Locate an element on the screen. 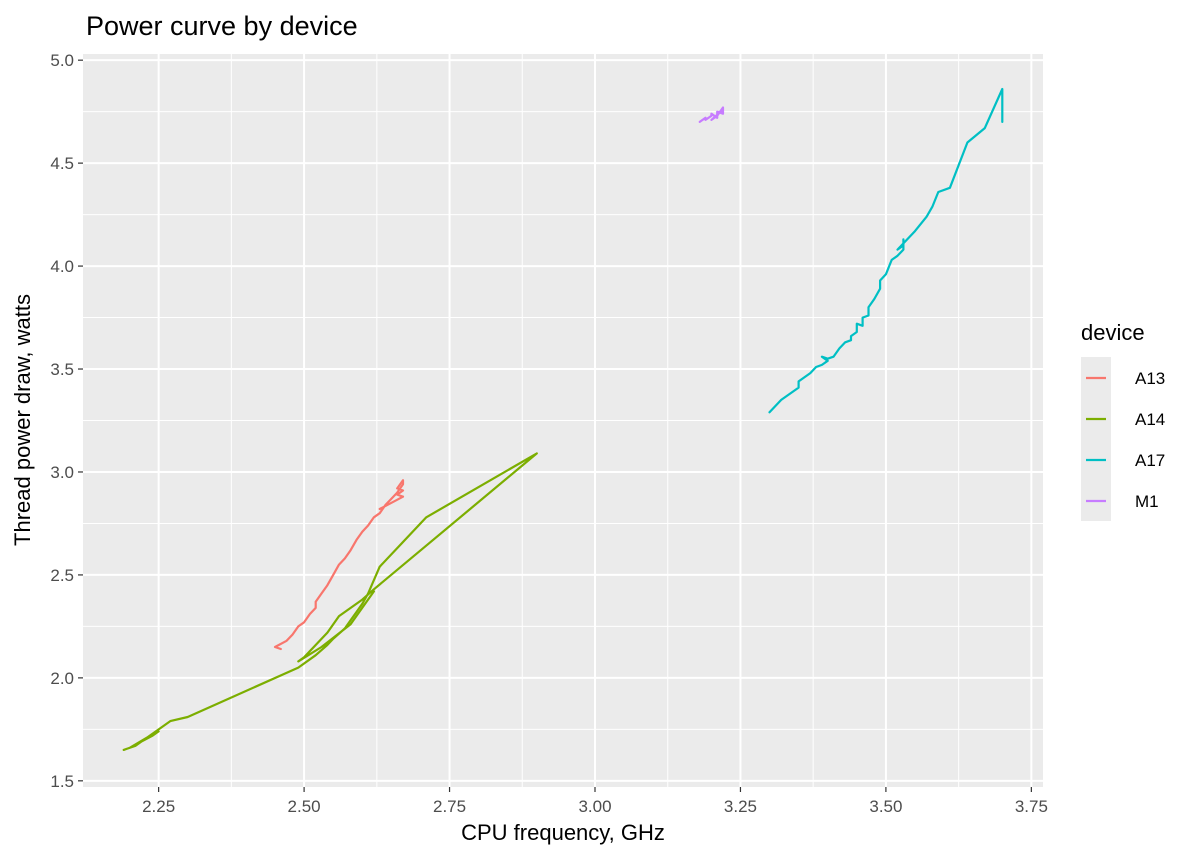 The width and height of the screenshot is (1200, 858). series-line-a14 is located at coordinates (330, 602).